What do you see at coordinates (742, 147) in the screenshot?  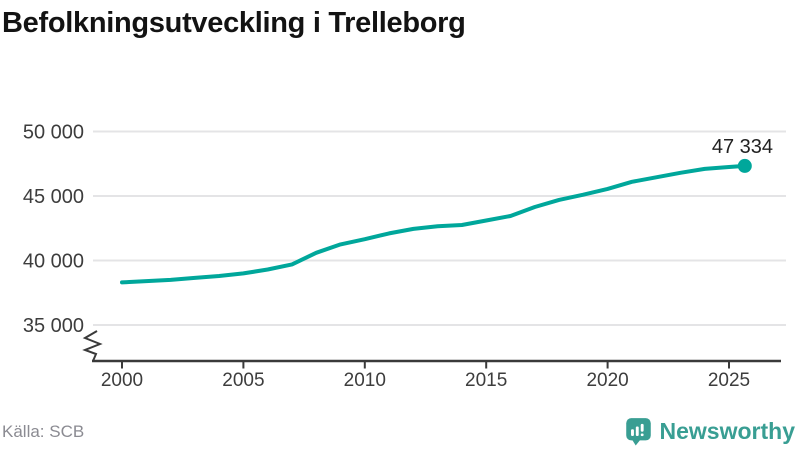 I see `latest-value-label: 47 334` at bounding box center [742, 147].